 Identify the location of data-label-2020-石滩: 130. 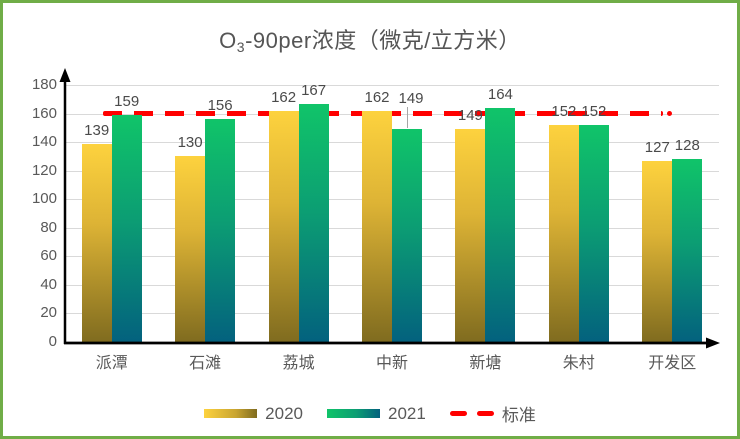
(190, 143).